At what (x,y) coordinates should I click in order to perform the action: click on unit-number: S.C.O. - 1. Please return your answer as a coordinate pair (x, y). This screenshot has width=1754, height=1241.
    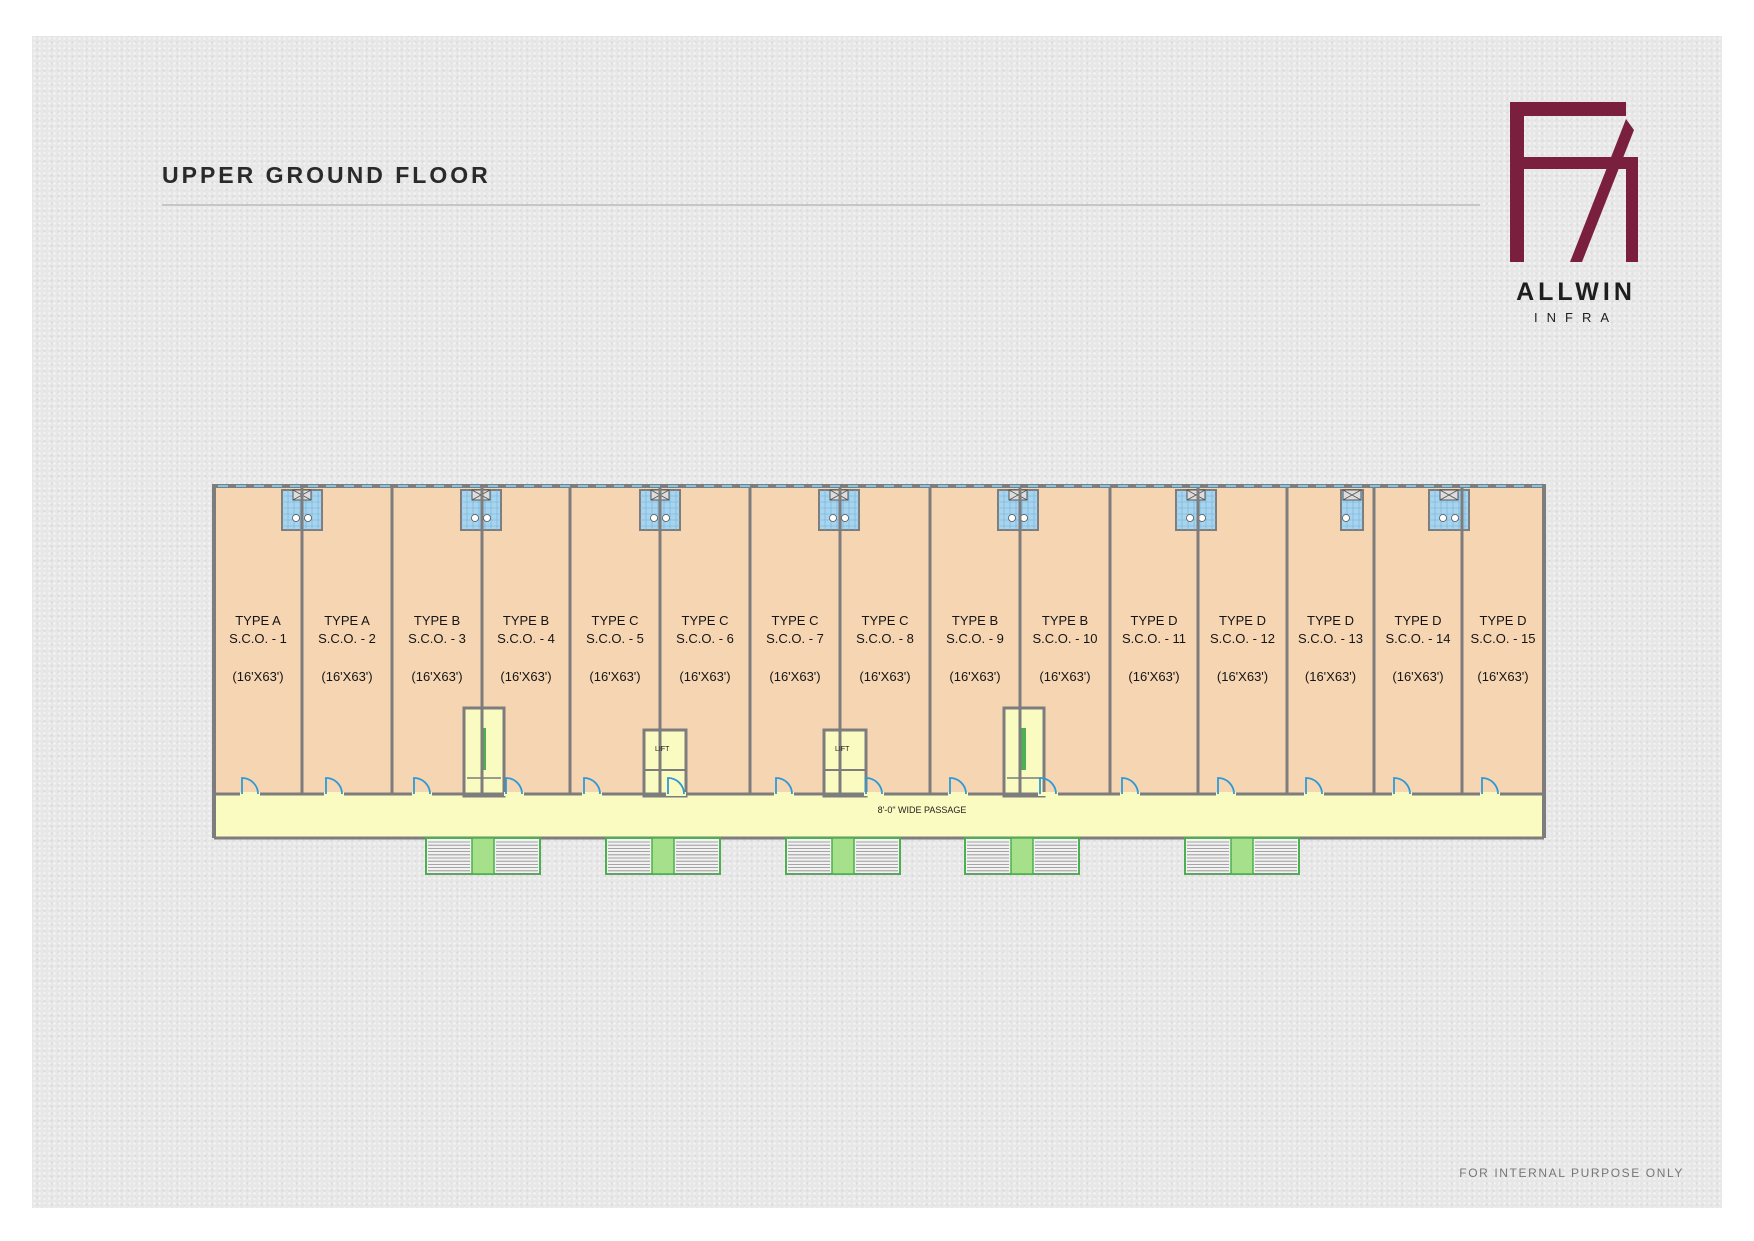
    Looking at the image, I should click on (258, 638).